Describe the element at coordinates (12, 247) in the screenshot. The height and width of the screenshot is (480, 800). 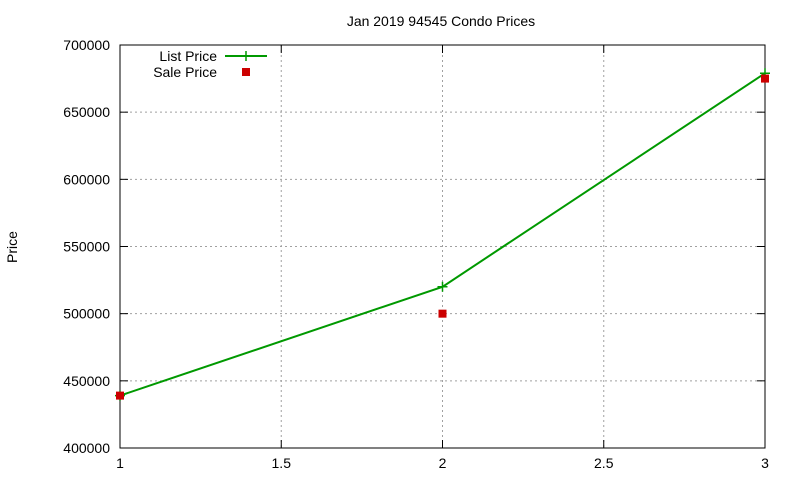
I see `y-axis-label: Price` at that location.